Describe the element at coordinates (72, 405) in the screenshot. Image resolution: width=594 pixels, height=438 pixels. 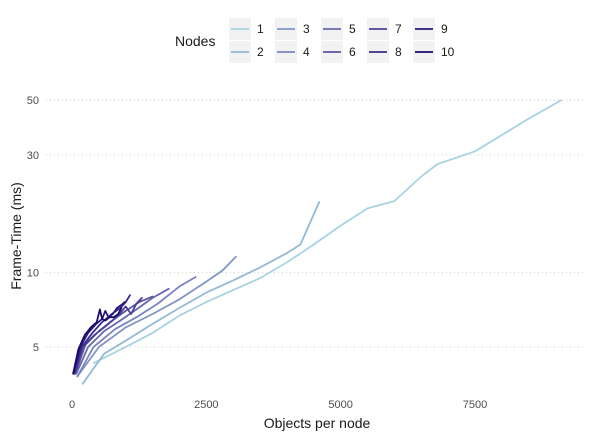
I see `x-tick-label: 0` at that location.